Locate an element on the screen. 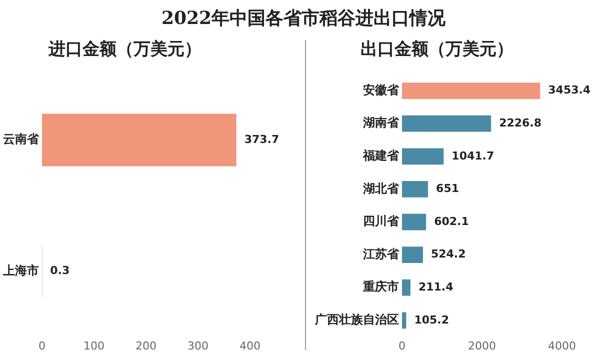  data-label: 1041.7 is located at coordinates (473, 155).